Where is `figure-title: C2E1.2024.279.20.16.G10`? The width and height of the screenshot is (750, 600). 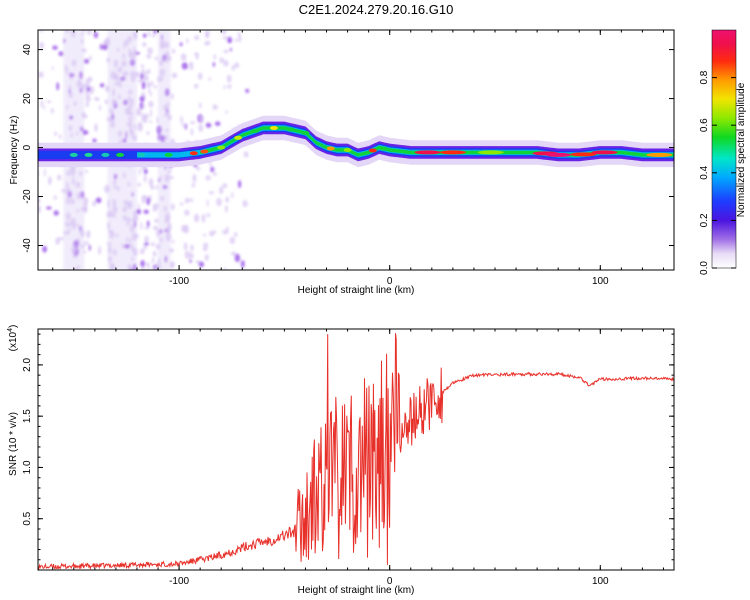
figure-title: C2E1.2024.279.20.16.G10 is located at coordinates (376, 9).